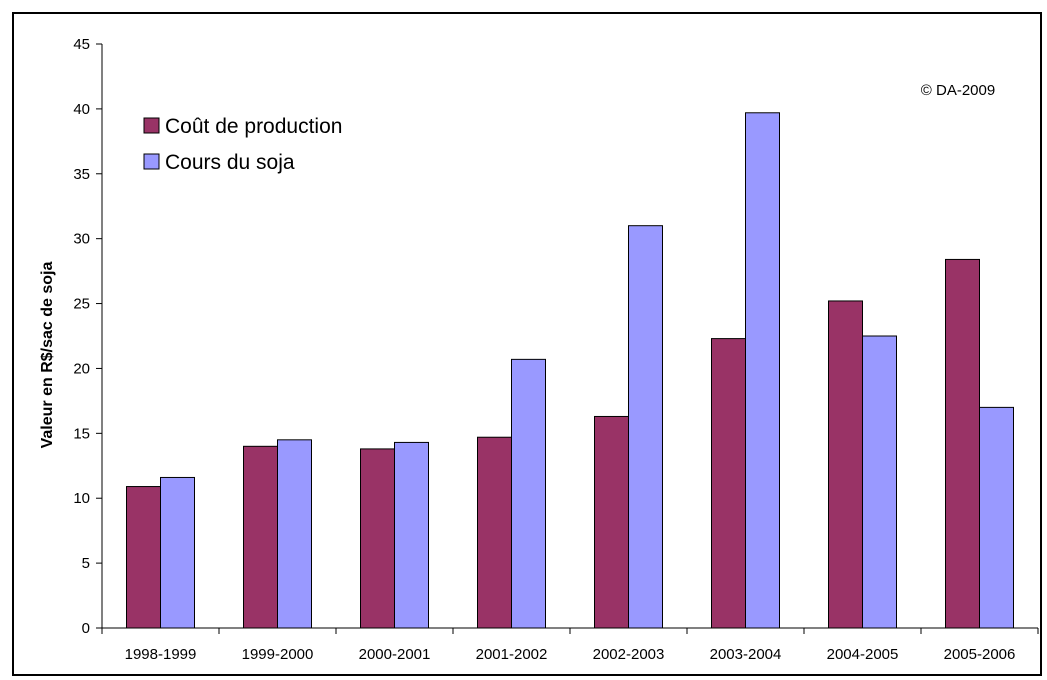  What do you see at coordinates (611, 522) in the screenshot?
I see `bar-cout-production-2002-2003` at bounding box center [611, 522].